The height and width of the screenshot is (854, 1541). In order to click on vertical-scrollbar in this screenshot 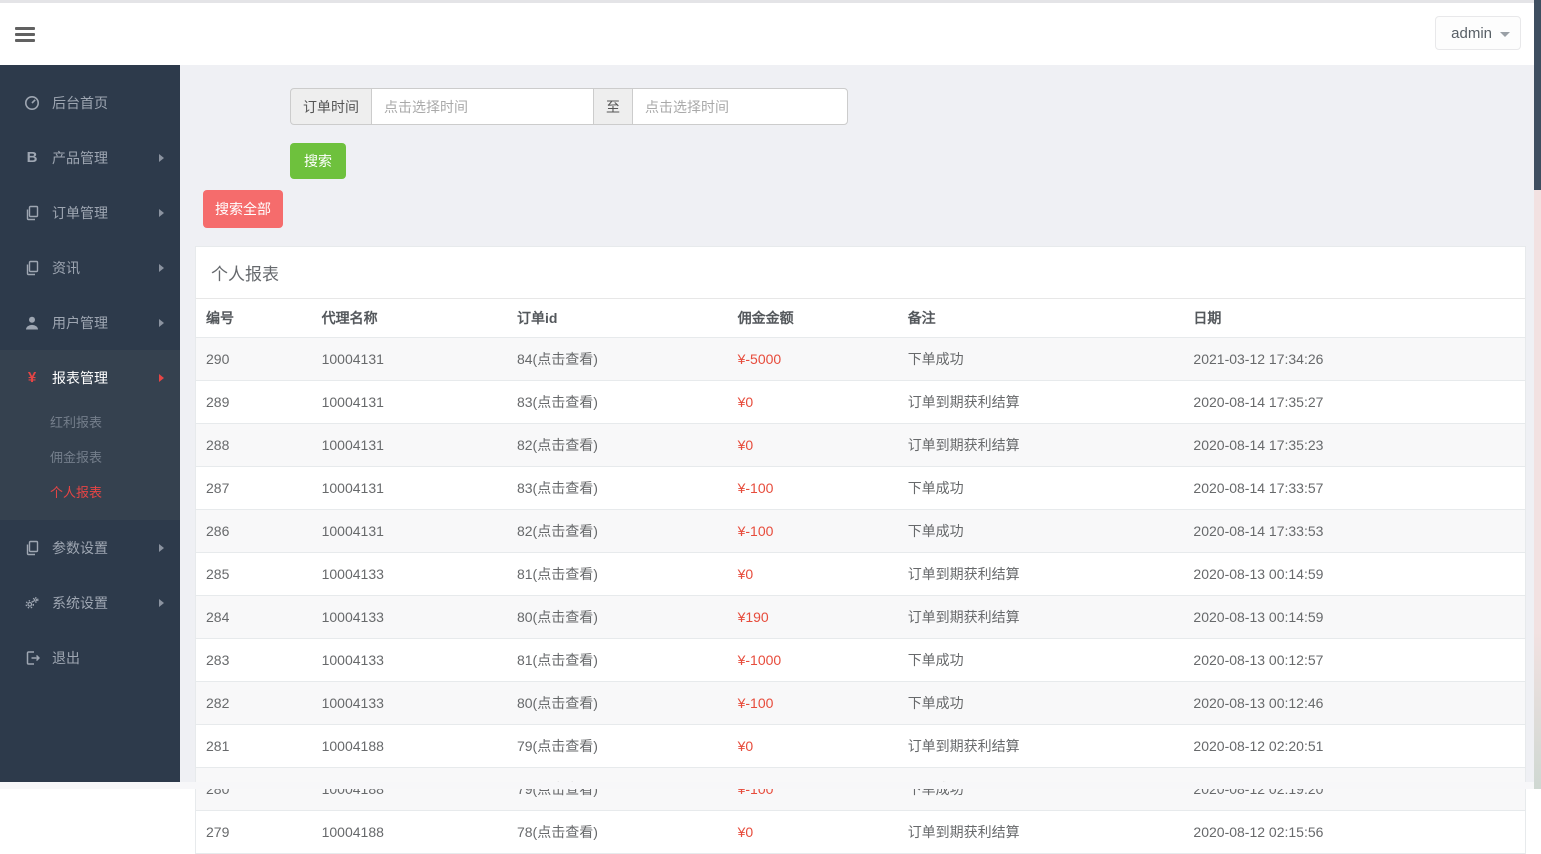, I will do `click(1537, 394)`.